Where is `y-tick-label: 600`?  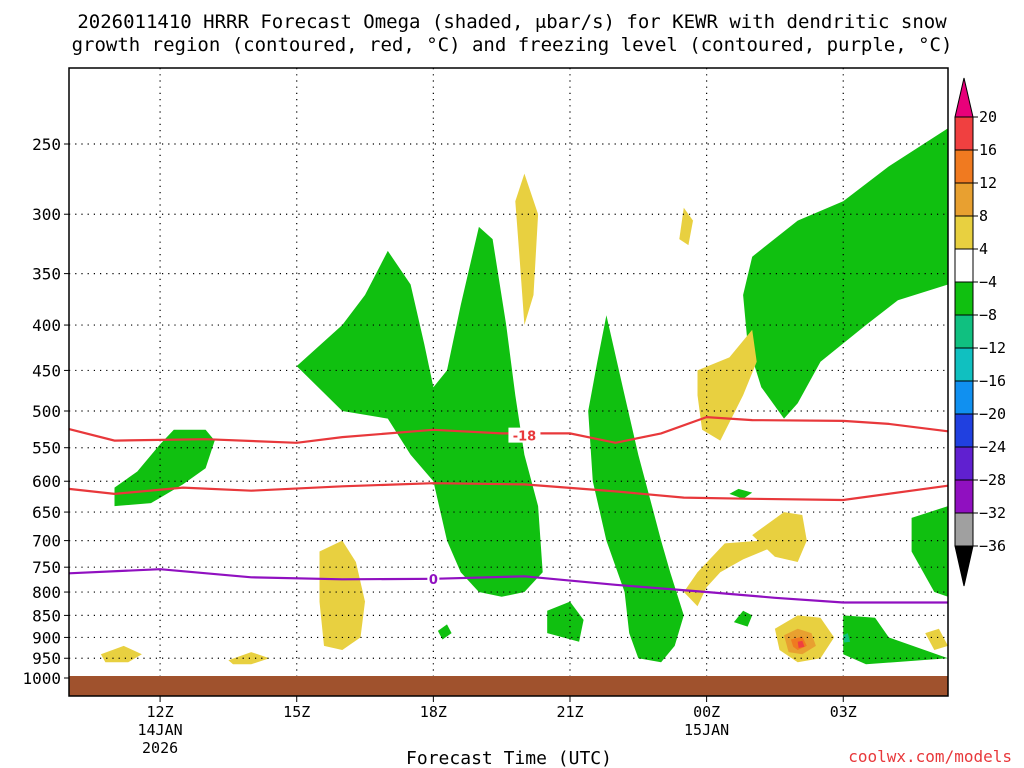
y-tick-label: 600 is located at coordinates (46, 481).